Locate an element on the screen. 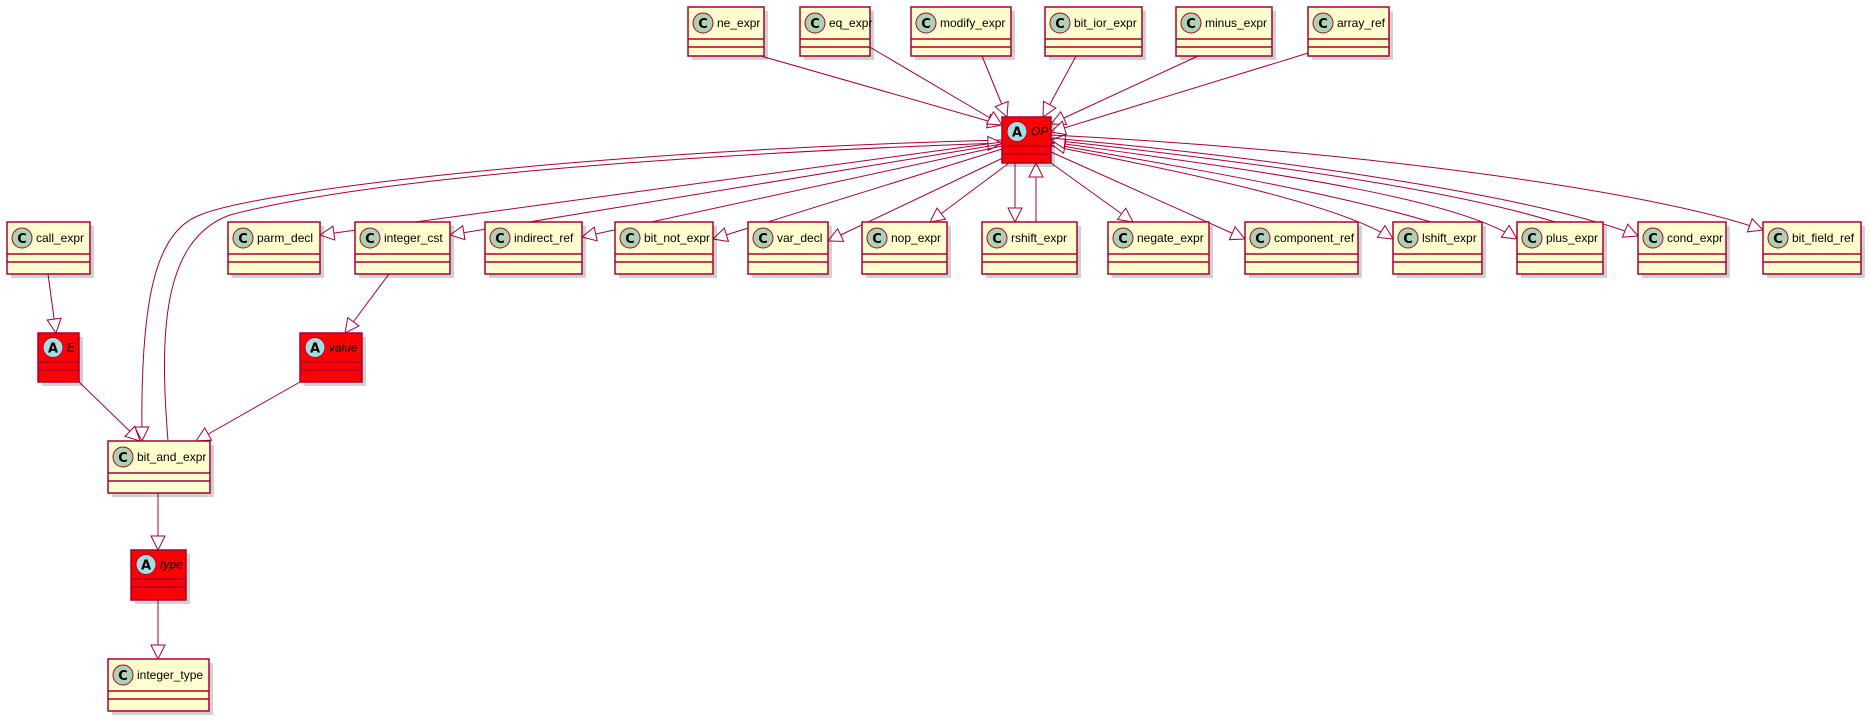 This screenshot has width=1870, height=721. node-label: array_ref is located at coordinates (1361, 23).